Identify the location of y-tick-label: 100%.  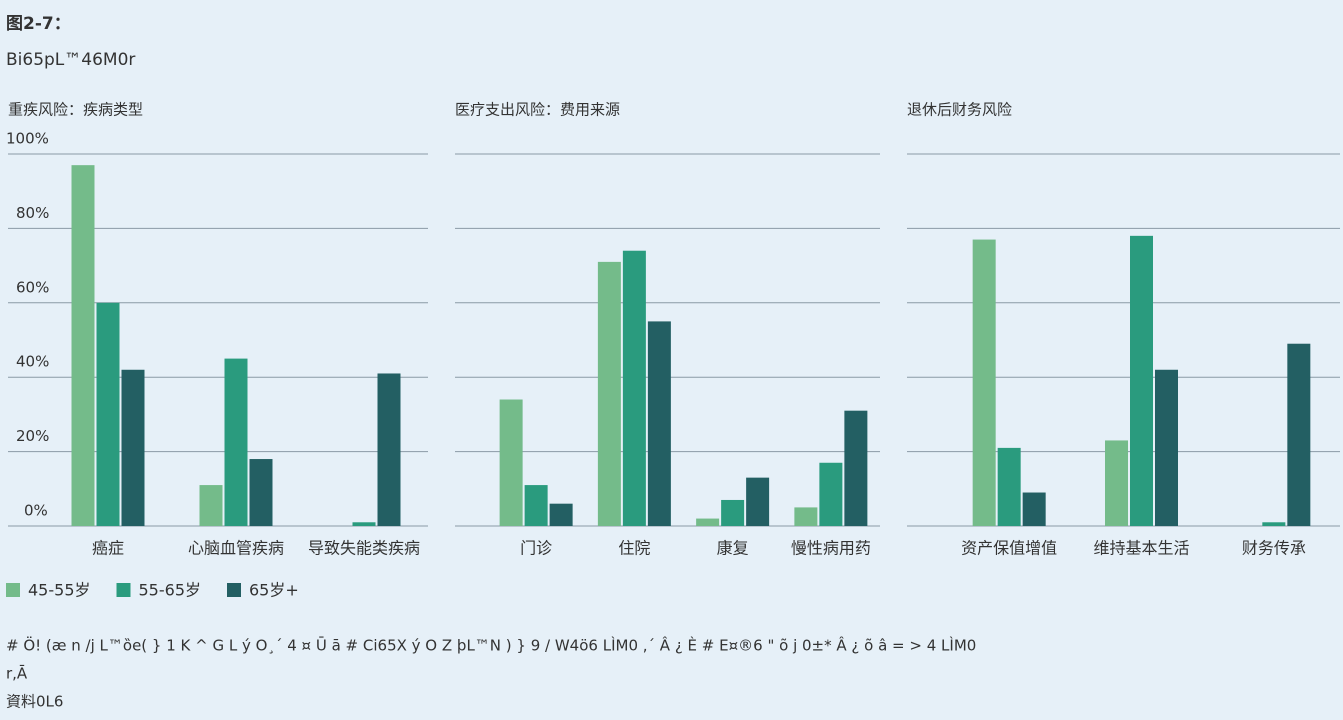
(27, 139).